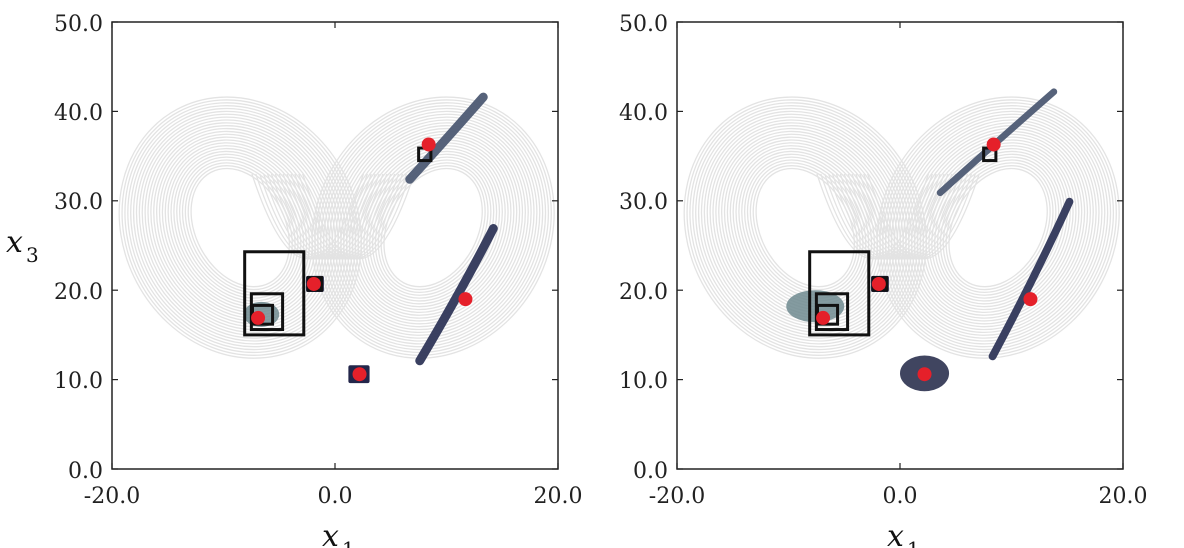  Describe the element at coordinates (78, 113) in the screenshot. I see `left-ytick-label: 40.0` at that location.